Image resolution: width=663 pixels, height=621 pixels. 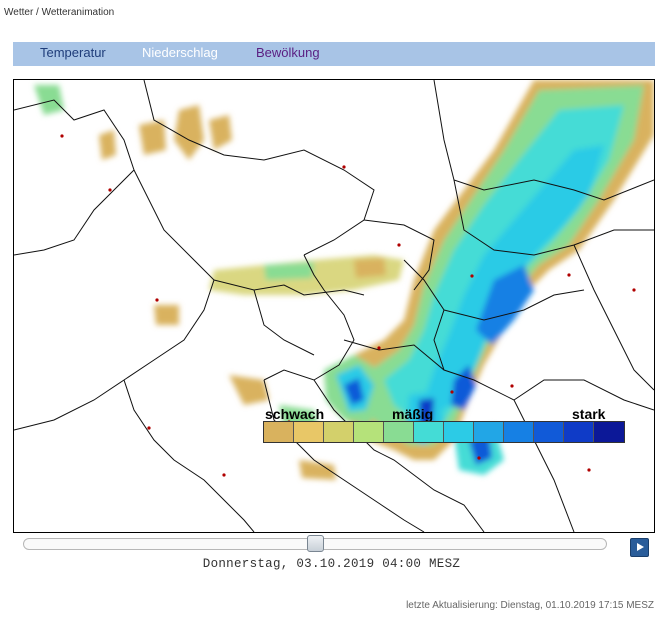 I want to click on legend-label-medium: mäßig, so click(x=413, y=414).